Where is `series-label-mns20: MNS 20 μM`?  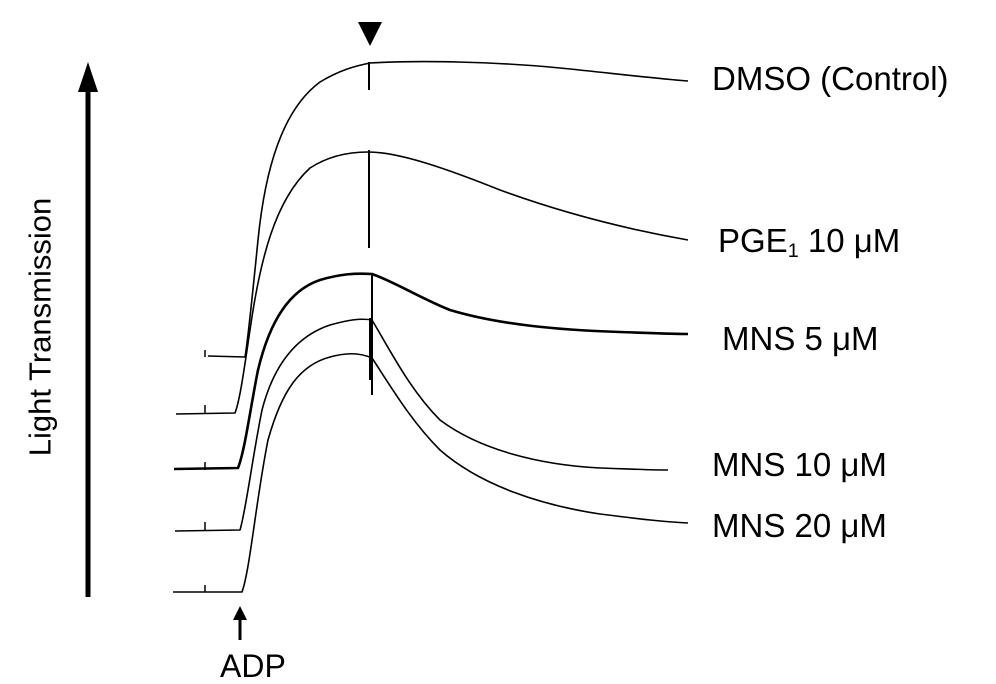
series-label-mns20: MNS 20 μM is located at coordinates (799, 525).